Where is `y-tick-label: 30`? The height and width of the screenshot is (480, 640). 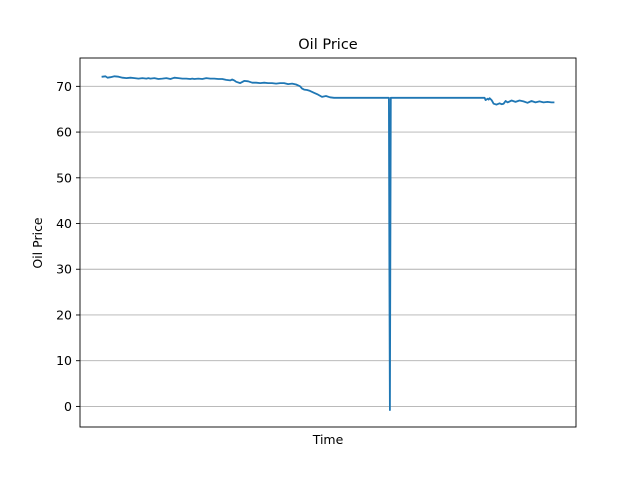
y-tick-label: 30 is located at coordinates (64, 269).